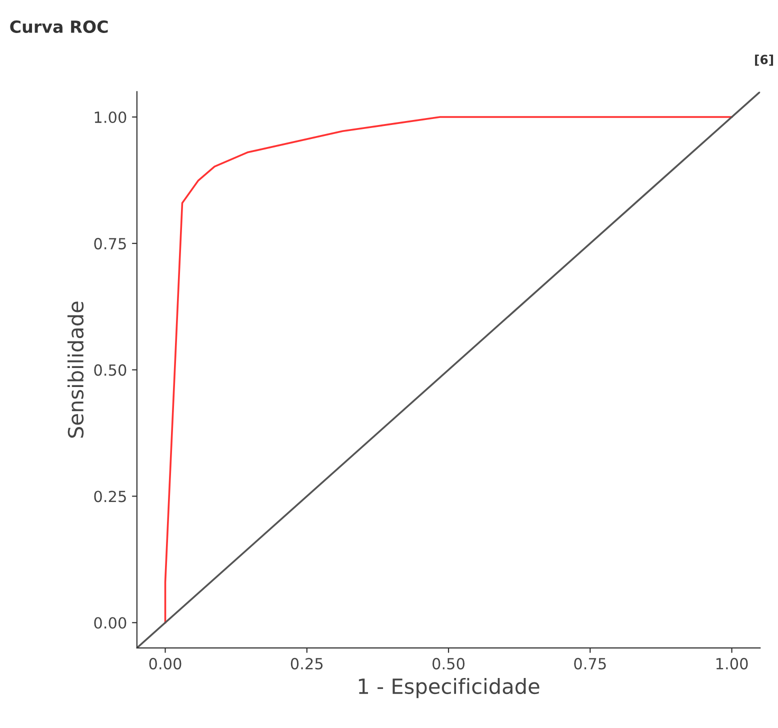  Describe the element at coordinates (110, 244) in the screenshot. I see `y-tick-label: 0.75` at that location.